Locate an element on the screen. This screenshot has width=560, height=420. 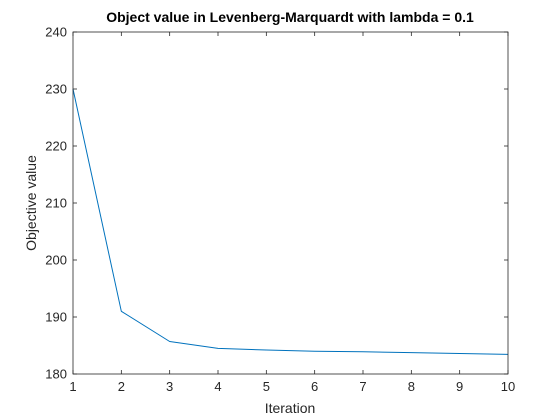
x-tick-label: 2 is located at coordinates (121, 386).